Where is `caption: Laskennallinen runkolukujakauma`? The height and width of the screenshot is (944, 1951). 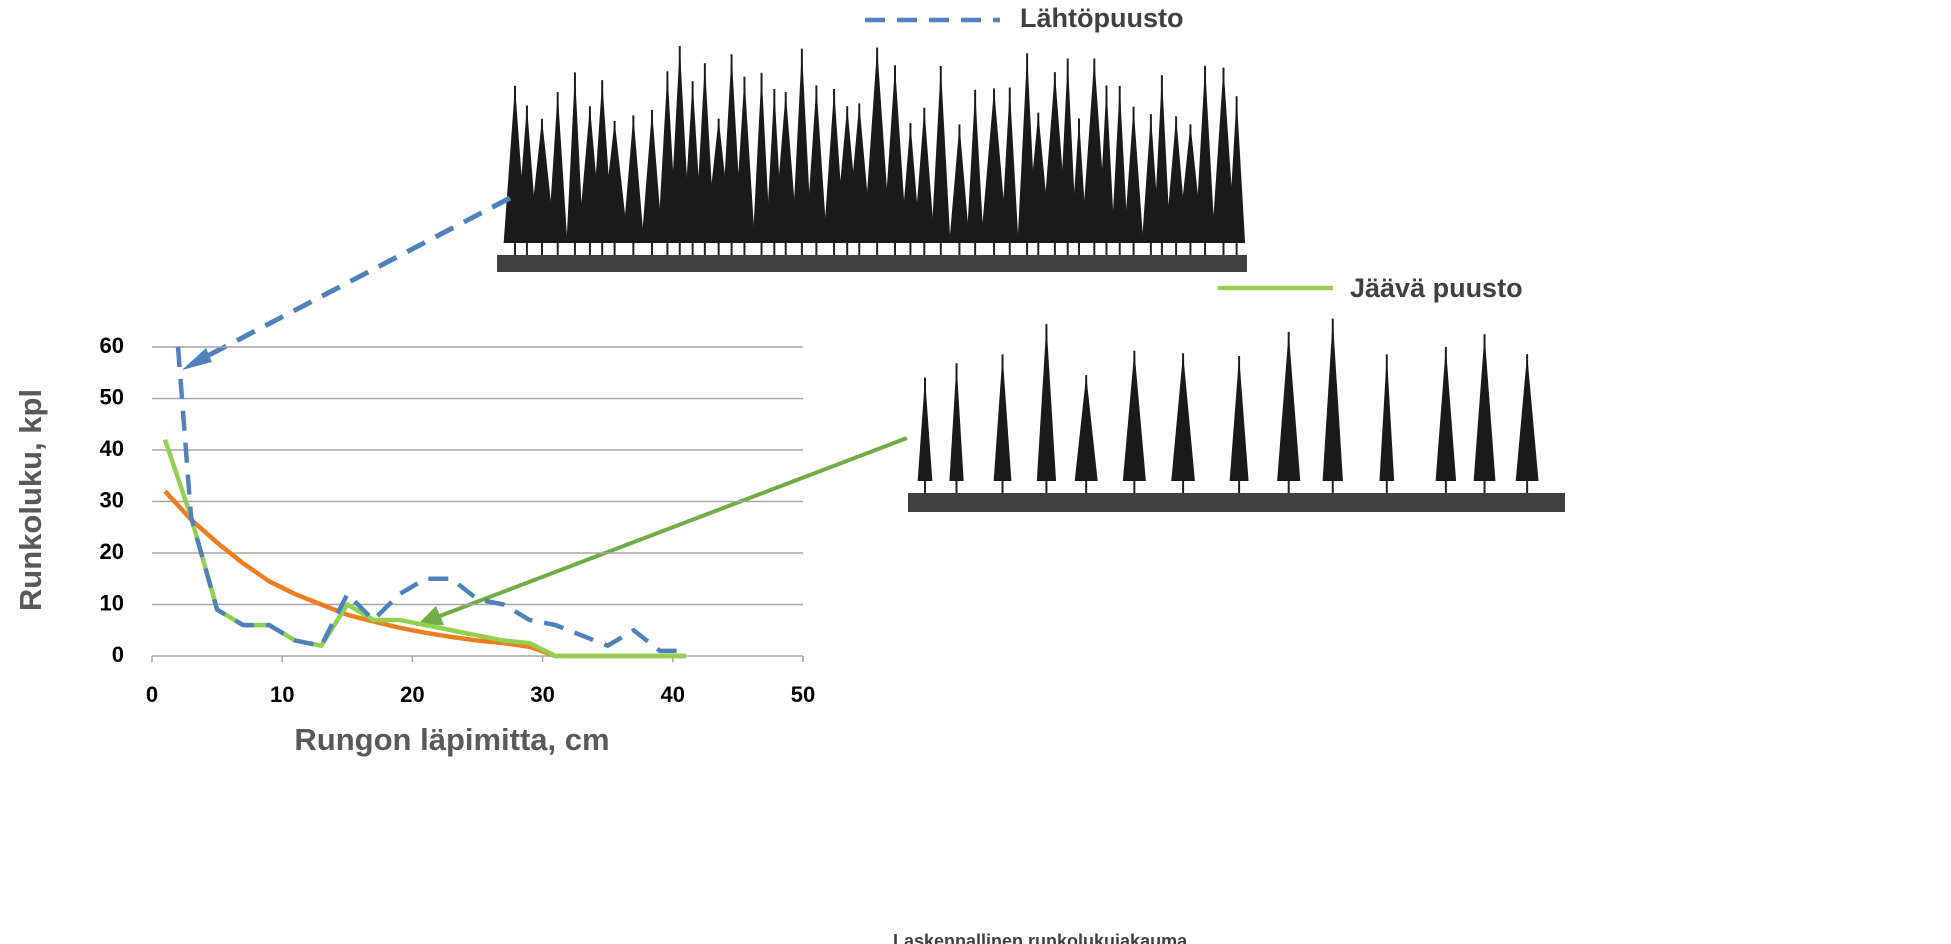
caption: Laskennallinen runkolukujakauma is located at coordinates (1040, 937).